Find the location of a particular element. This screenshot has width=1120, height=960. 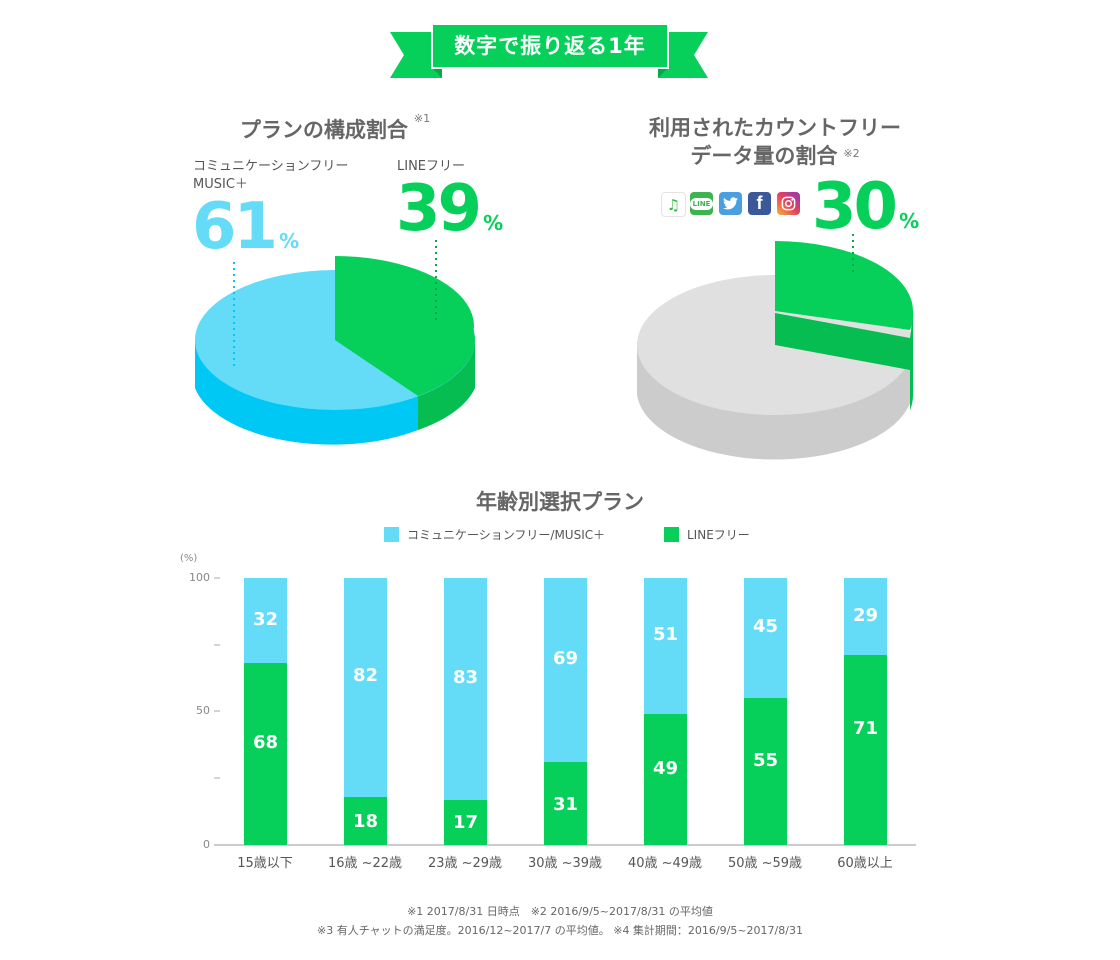

bar-value-line-free: 55 is located at coordinates (765, 760).